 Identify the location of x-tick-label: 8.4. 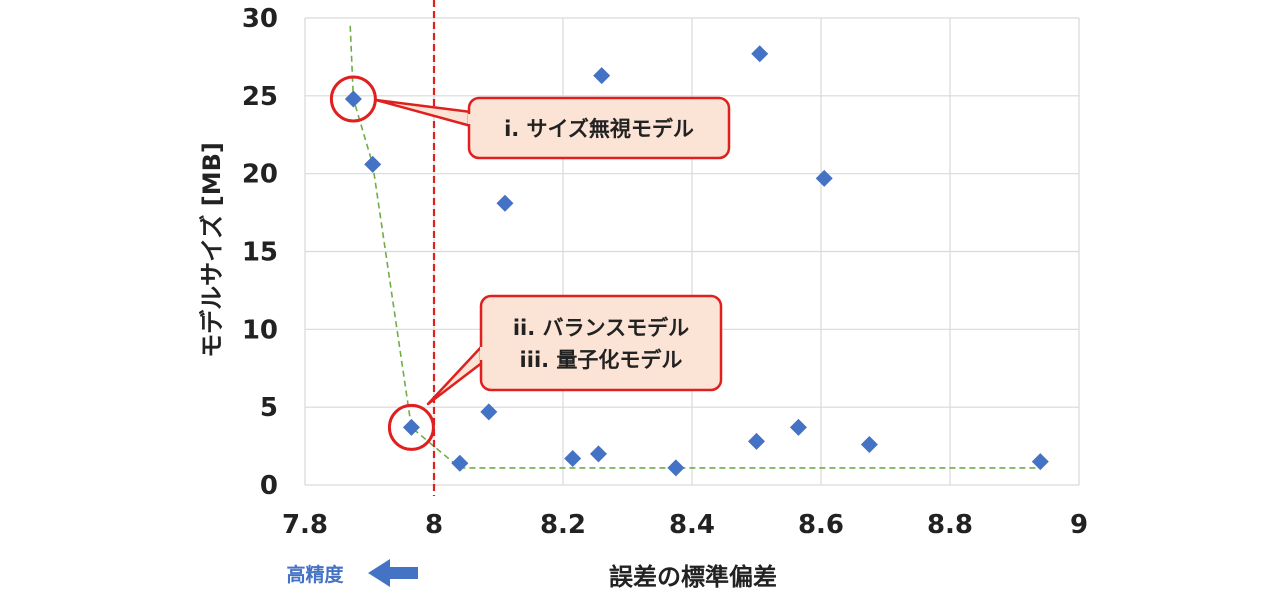
(692, 525).